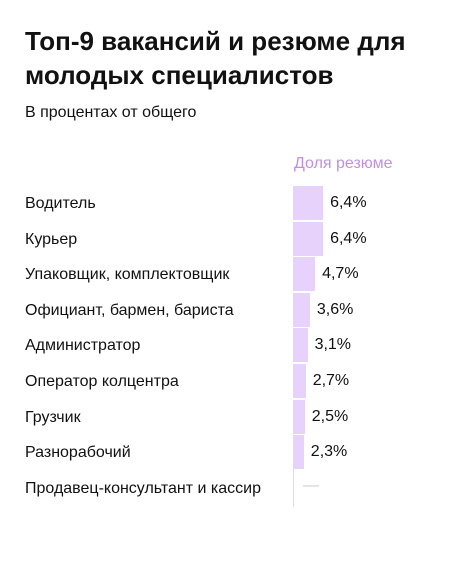 This screenshot has width=474, height=562. Describe the element at coordinates (127, 275) in the screenshot. I see `category-label: Упаковщик, комплектовщик` at that location.